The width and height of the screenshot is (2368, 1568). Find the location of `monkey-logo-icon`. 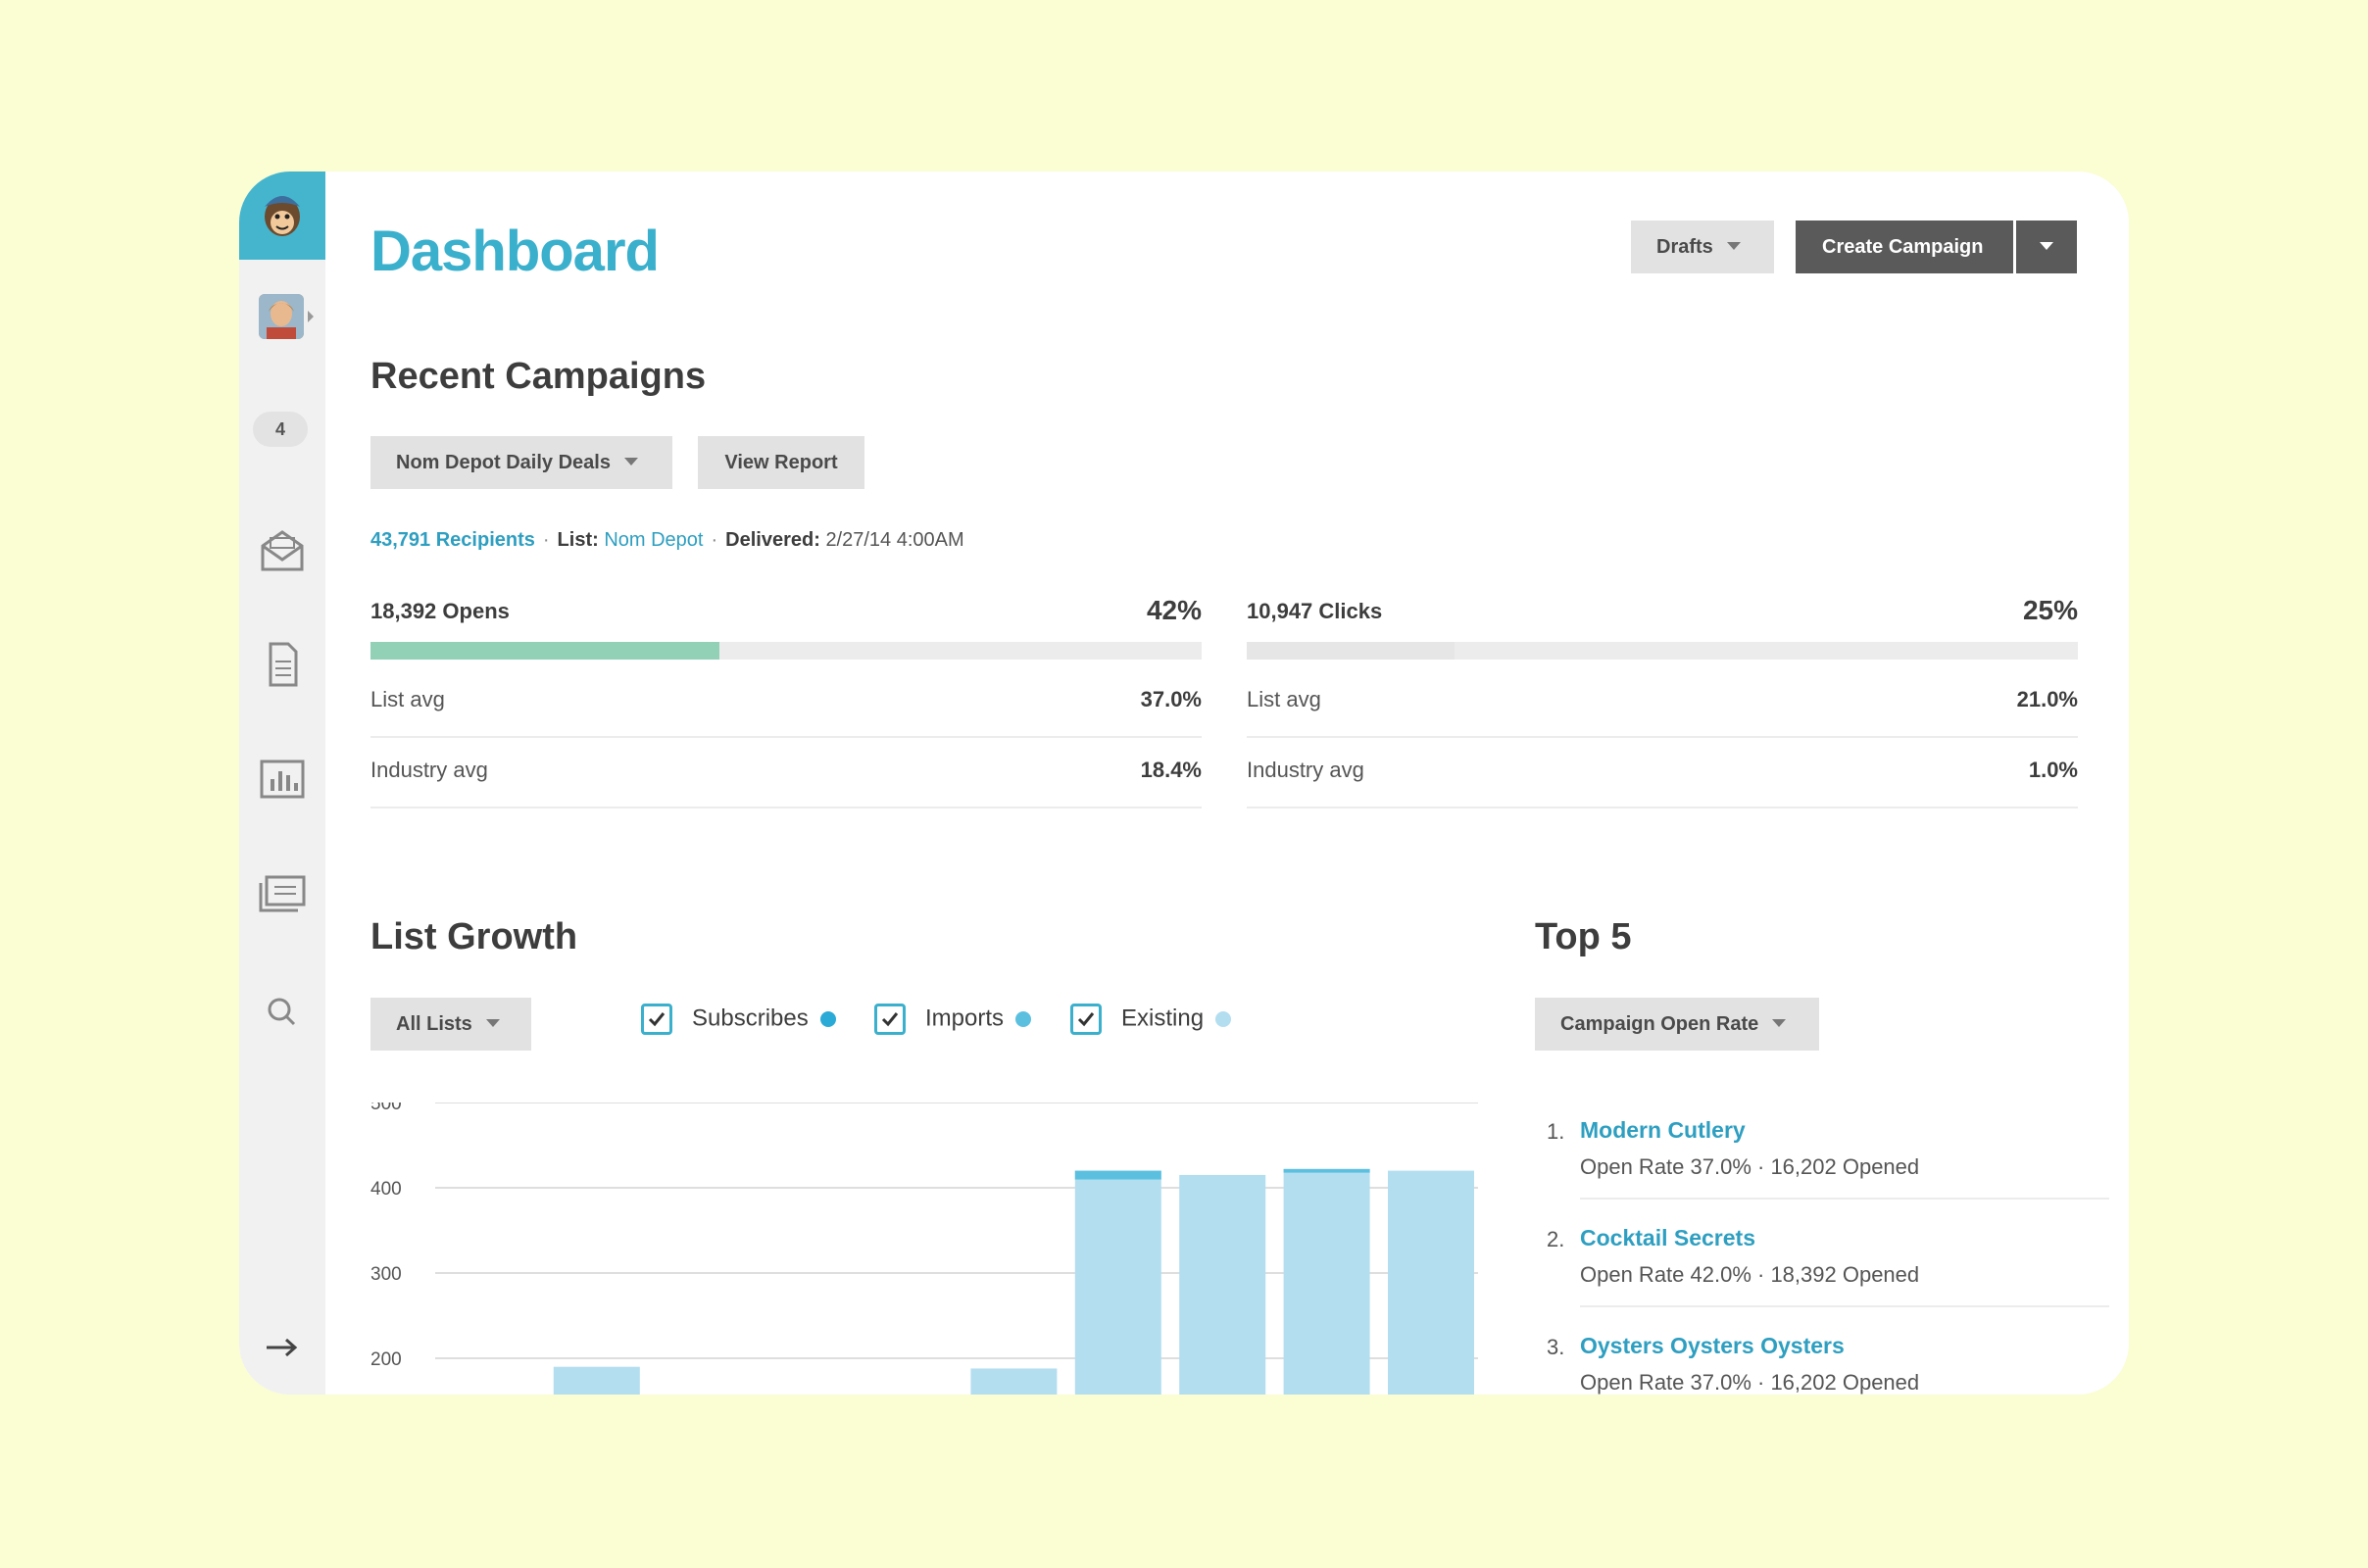

monkey-logo-icon is located at coordinates (282, 216).